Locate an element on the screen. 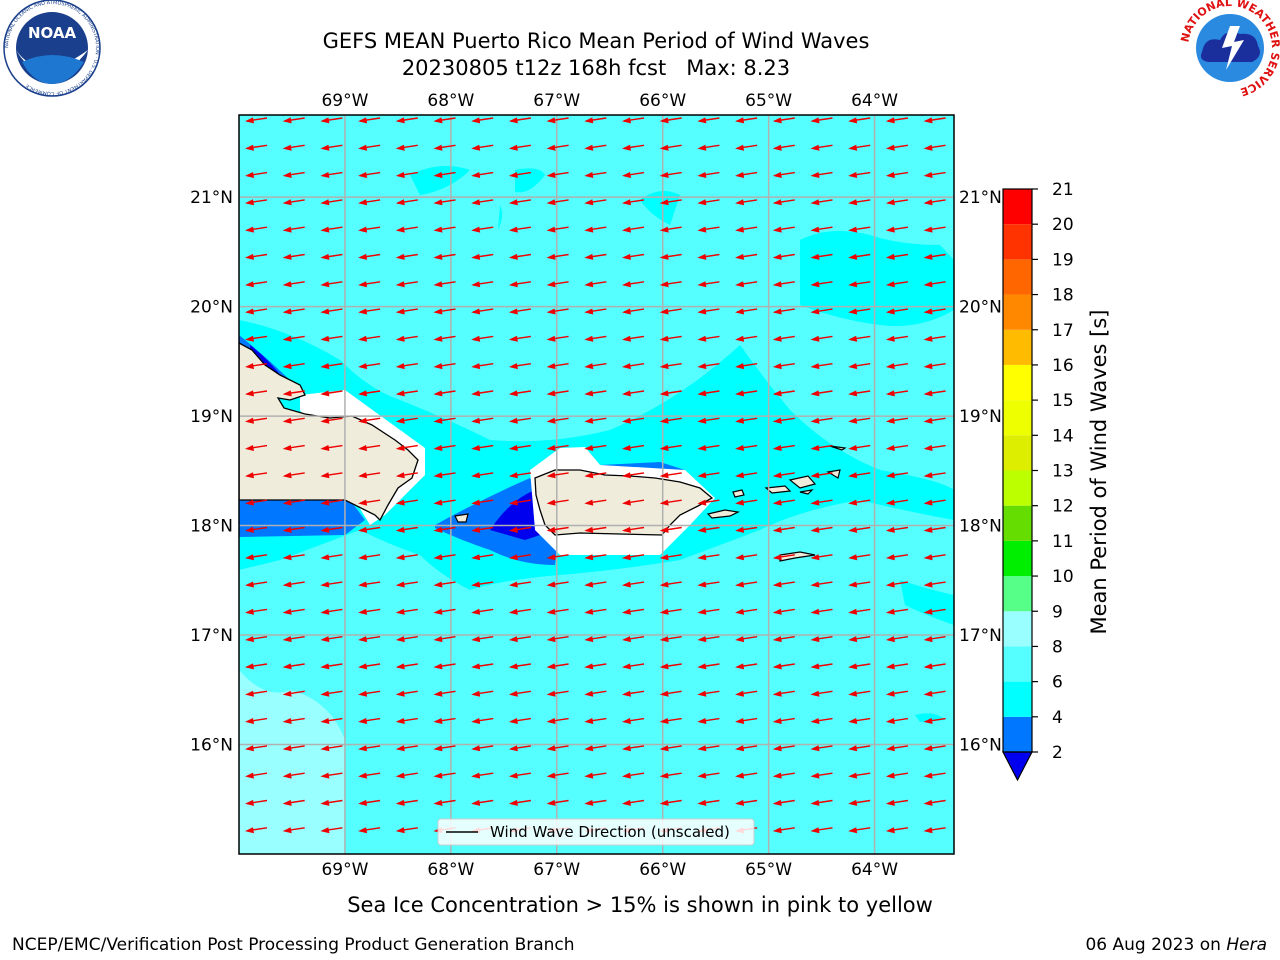 This screenshot has height=960, width=1280. colorbar-tick-label: 10 is located at coordinates (1063, 577).